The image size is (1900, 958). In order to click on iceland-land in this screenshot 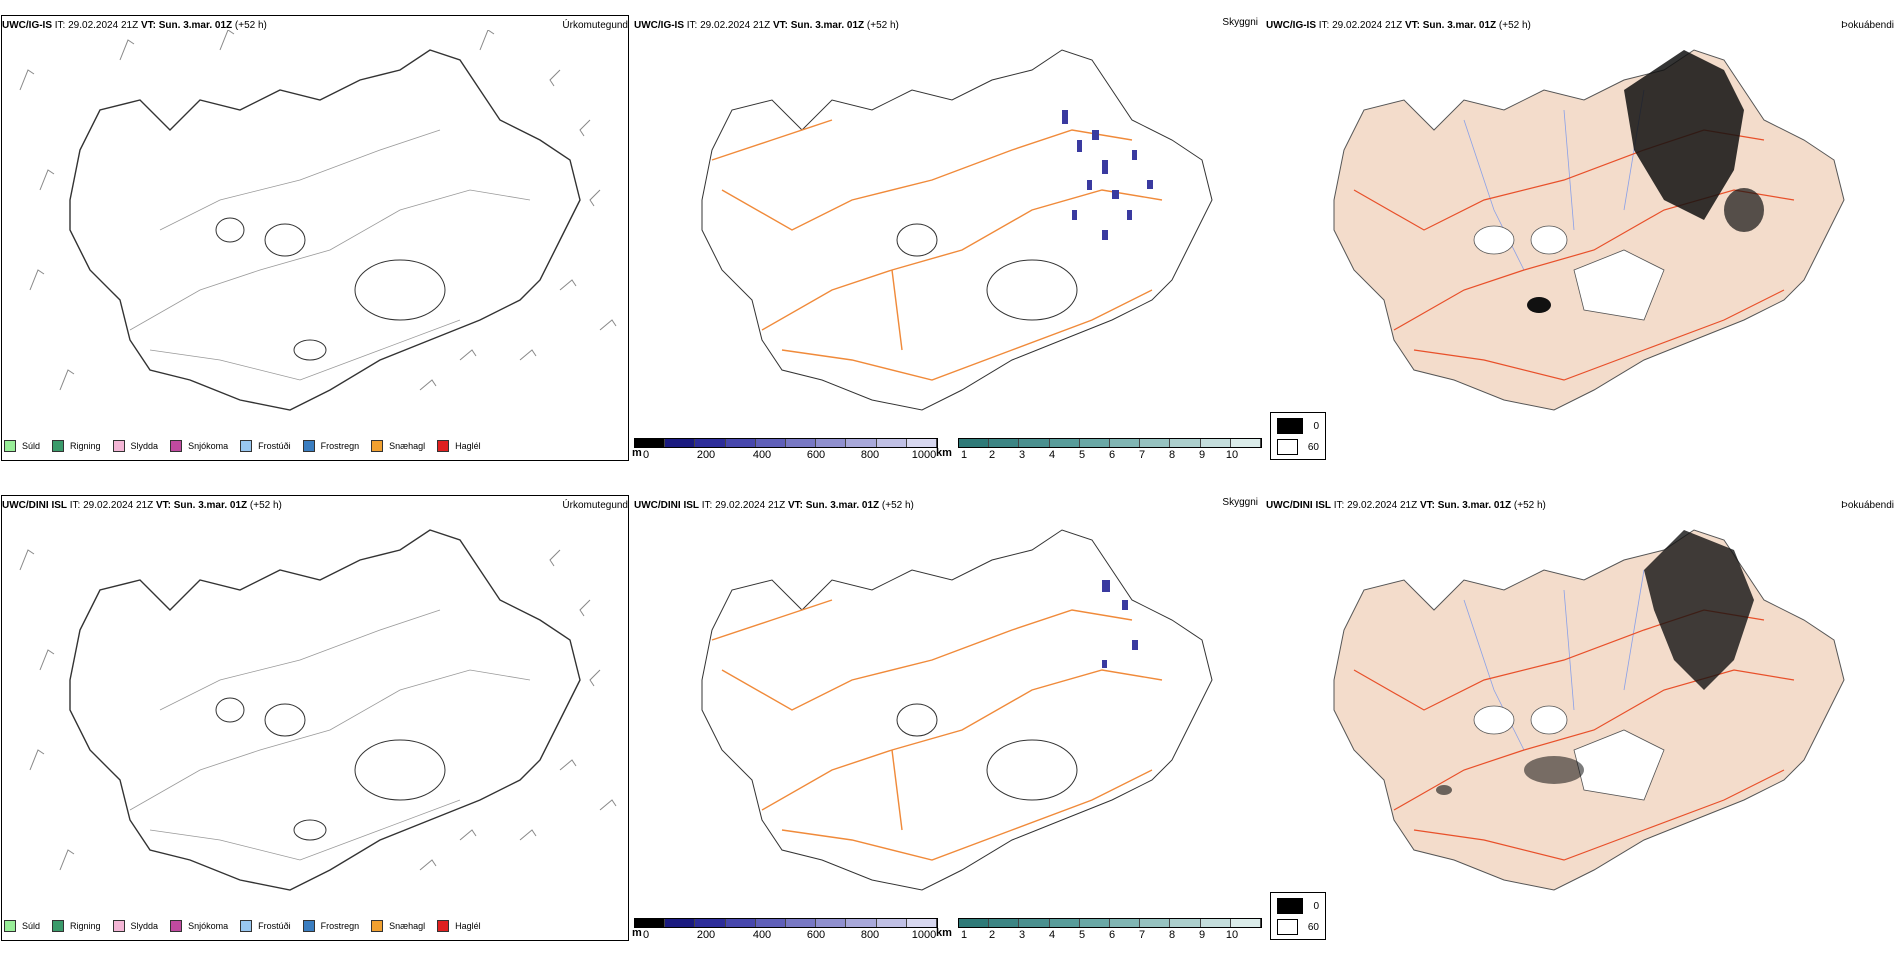, I will do `click(1589, 710)`.